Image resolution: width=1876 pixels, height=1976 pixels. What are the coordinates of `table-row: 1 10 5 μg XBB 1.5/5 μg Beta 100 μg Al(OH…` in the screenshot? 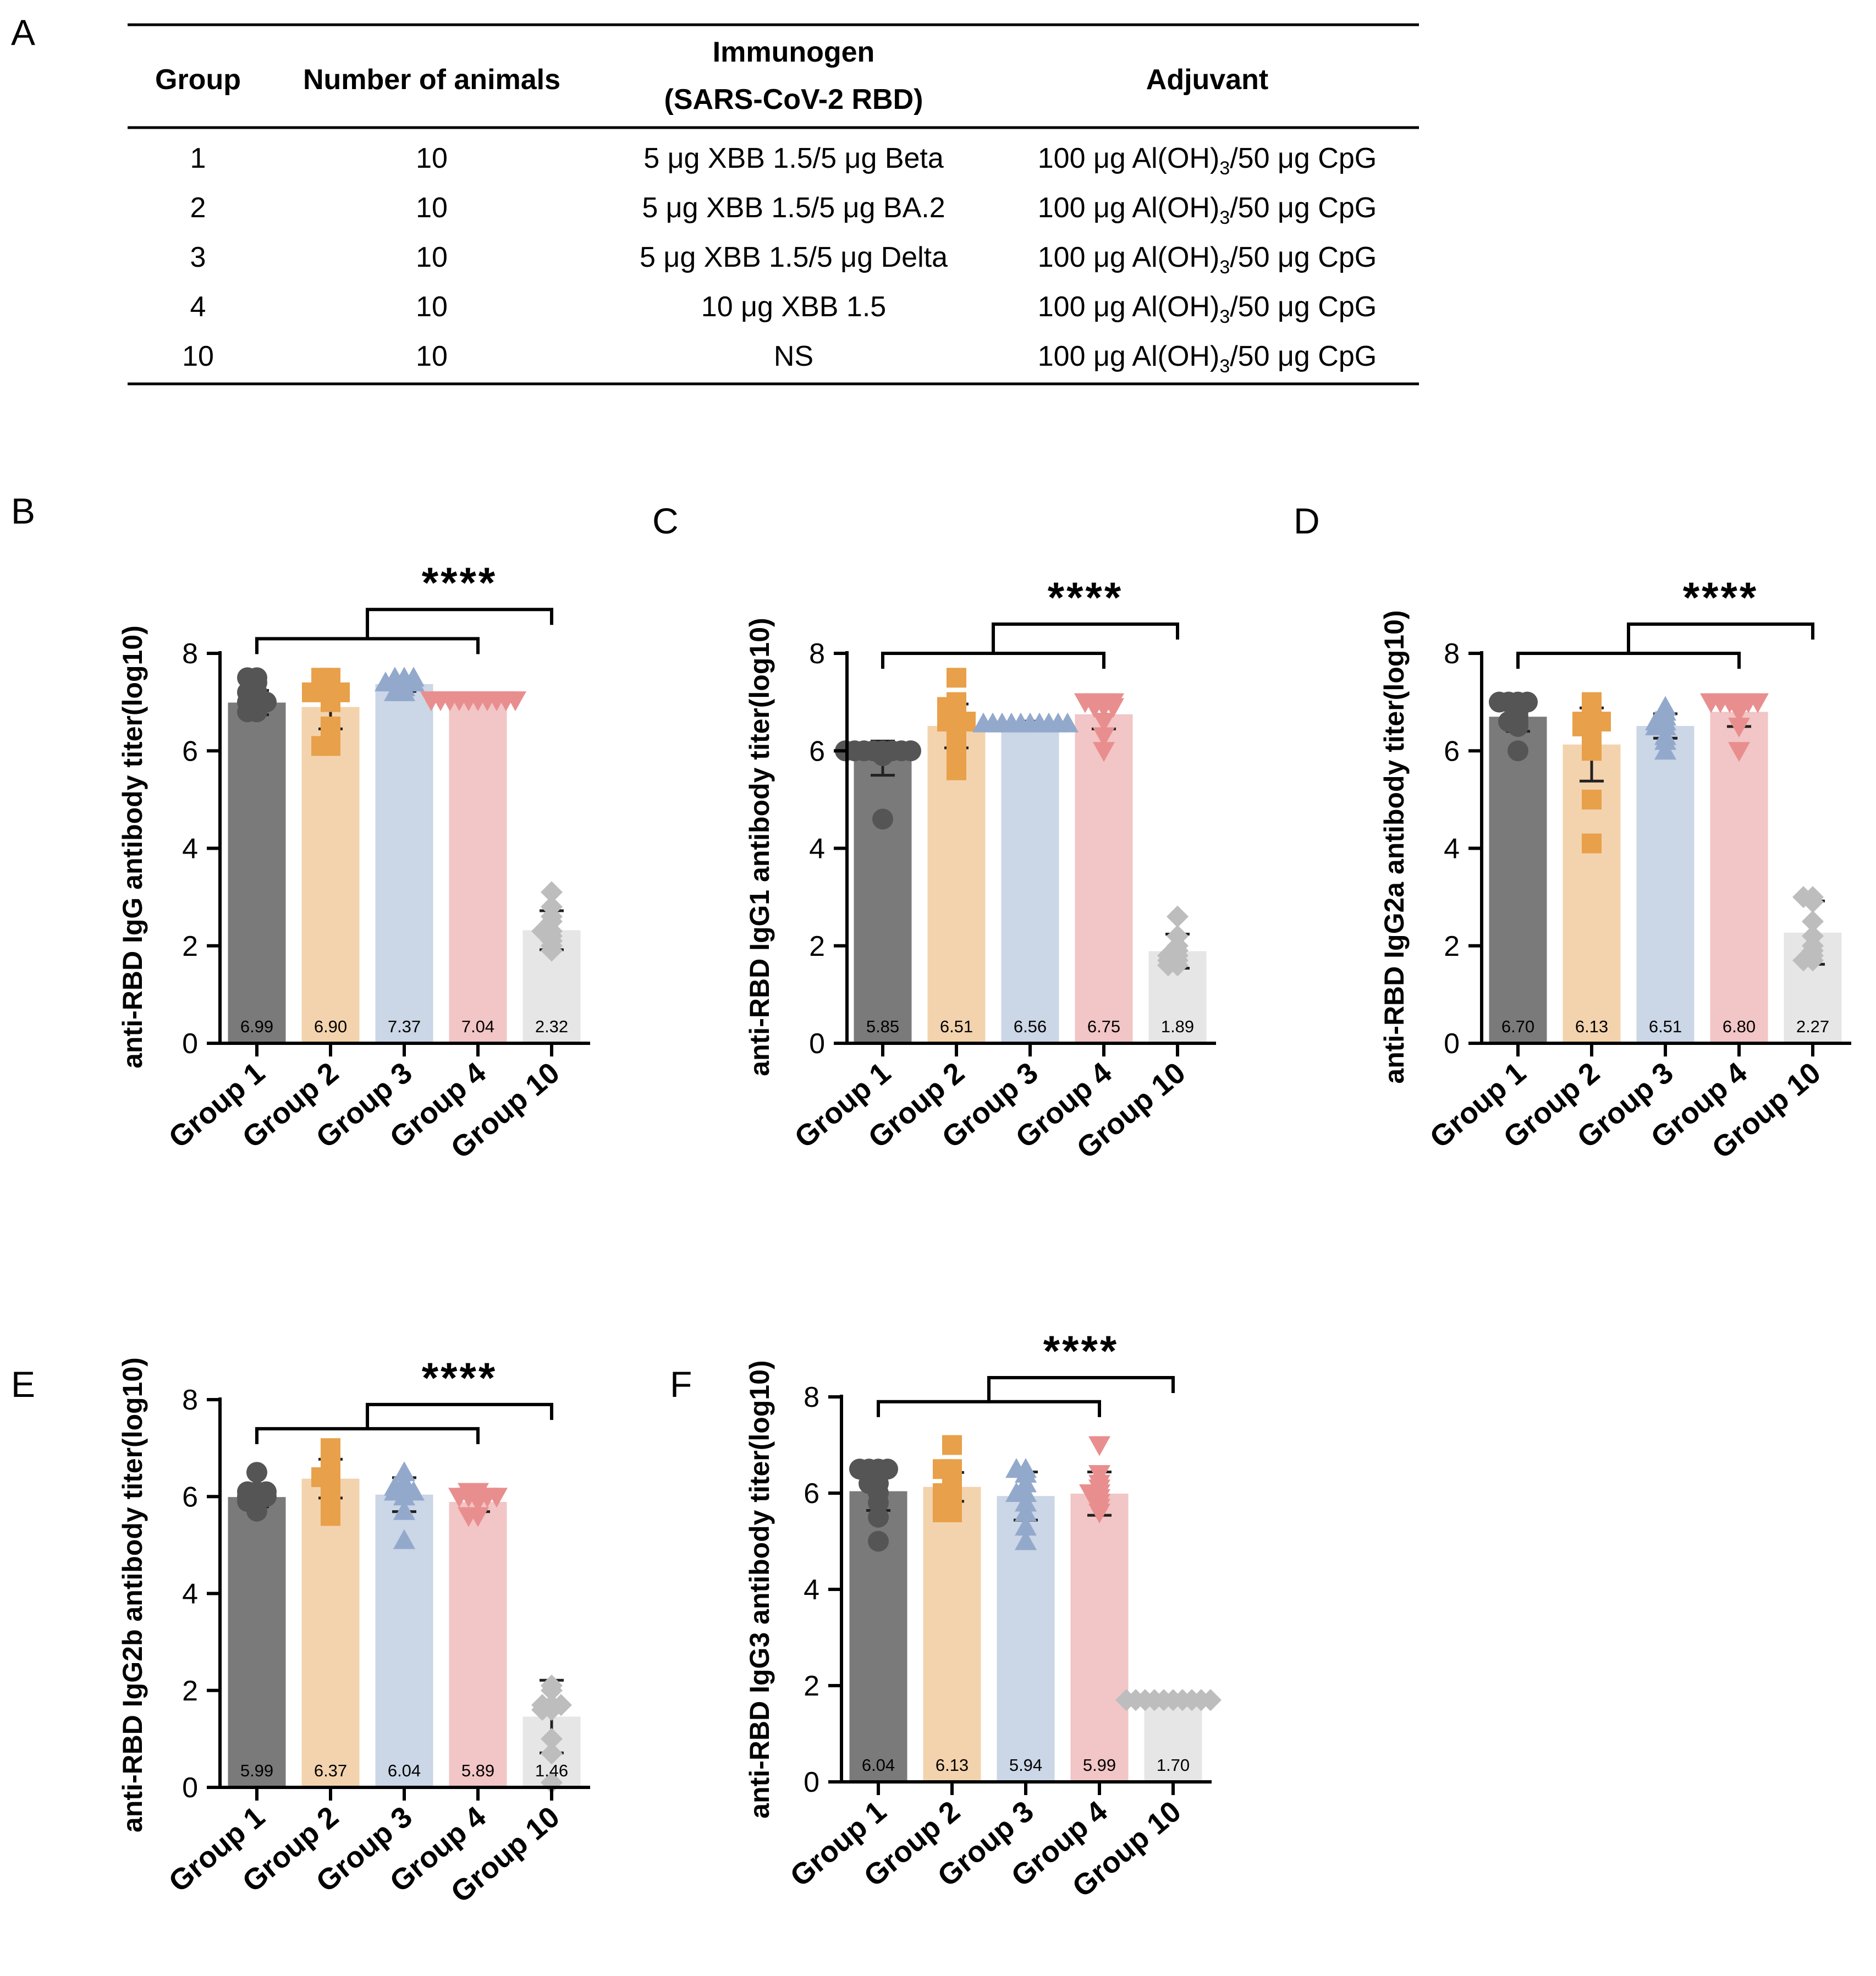 It's located at (783, 160).